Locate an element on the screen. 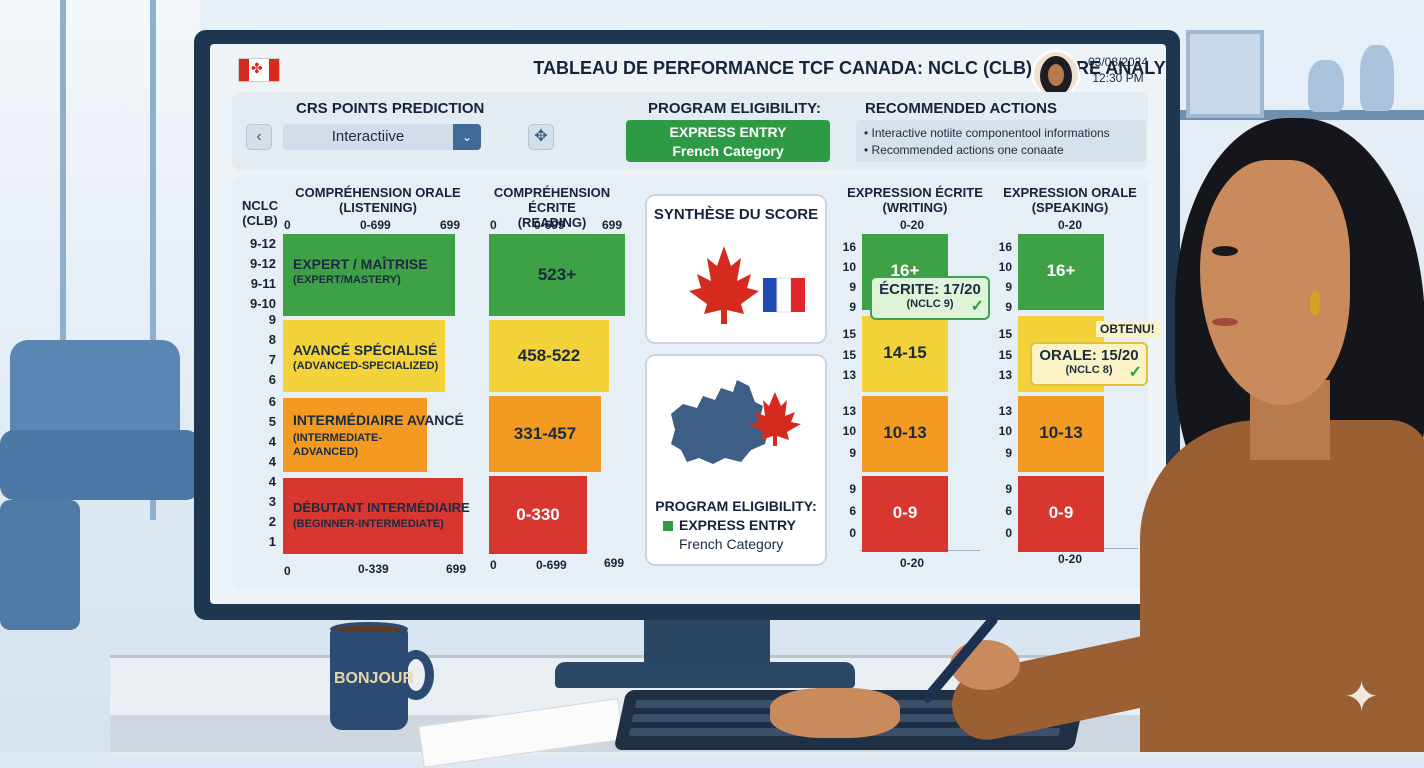  listening-bar: EXPERT / MAÎTRISE (EXPERT/MASTERY) is located at coordinates (369, 275).